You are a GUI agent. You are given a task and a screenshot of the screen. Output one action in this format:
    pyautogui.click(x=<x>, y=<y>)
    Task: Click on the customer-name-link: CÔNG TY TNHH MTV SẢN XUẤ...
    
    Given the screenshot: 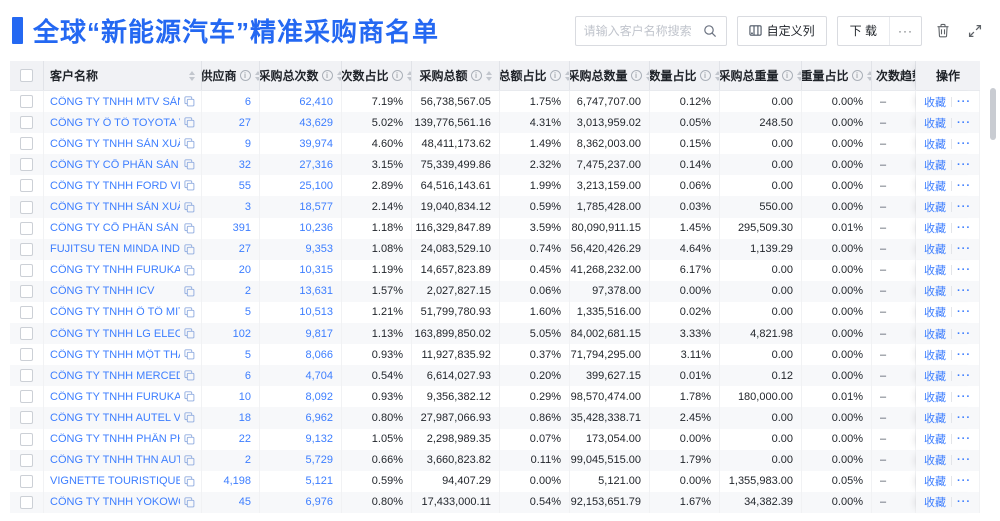 What is the action you would take?
    pyautogui.click(x=115, y=101)
    